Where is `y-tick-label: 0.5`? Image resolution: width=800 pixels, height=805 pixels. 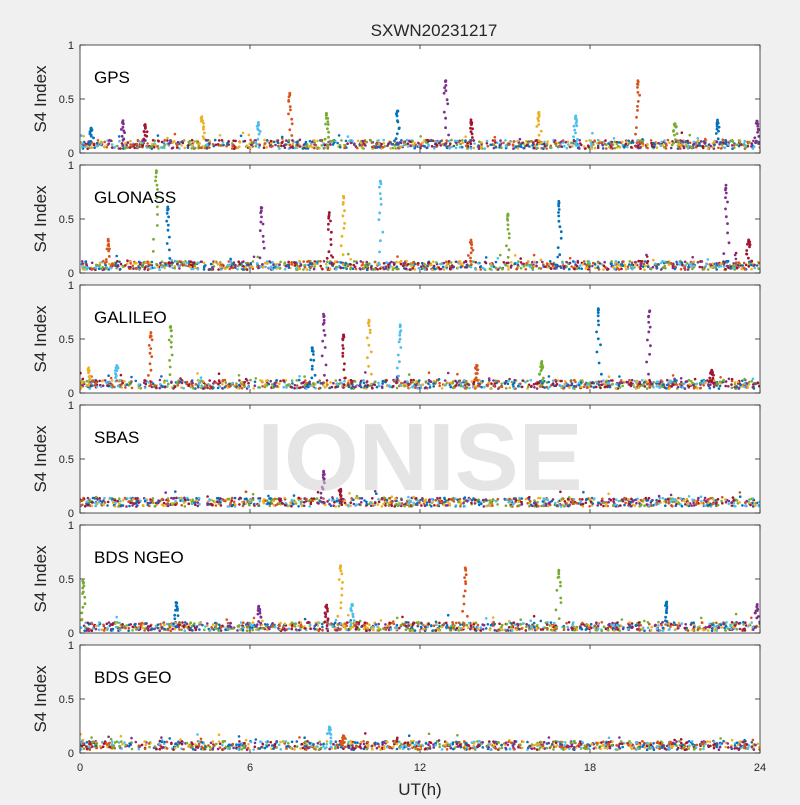 y-tick-label: 0.5 is located at coordinates (66, 100).